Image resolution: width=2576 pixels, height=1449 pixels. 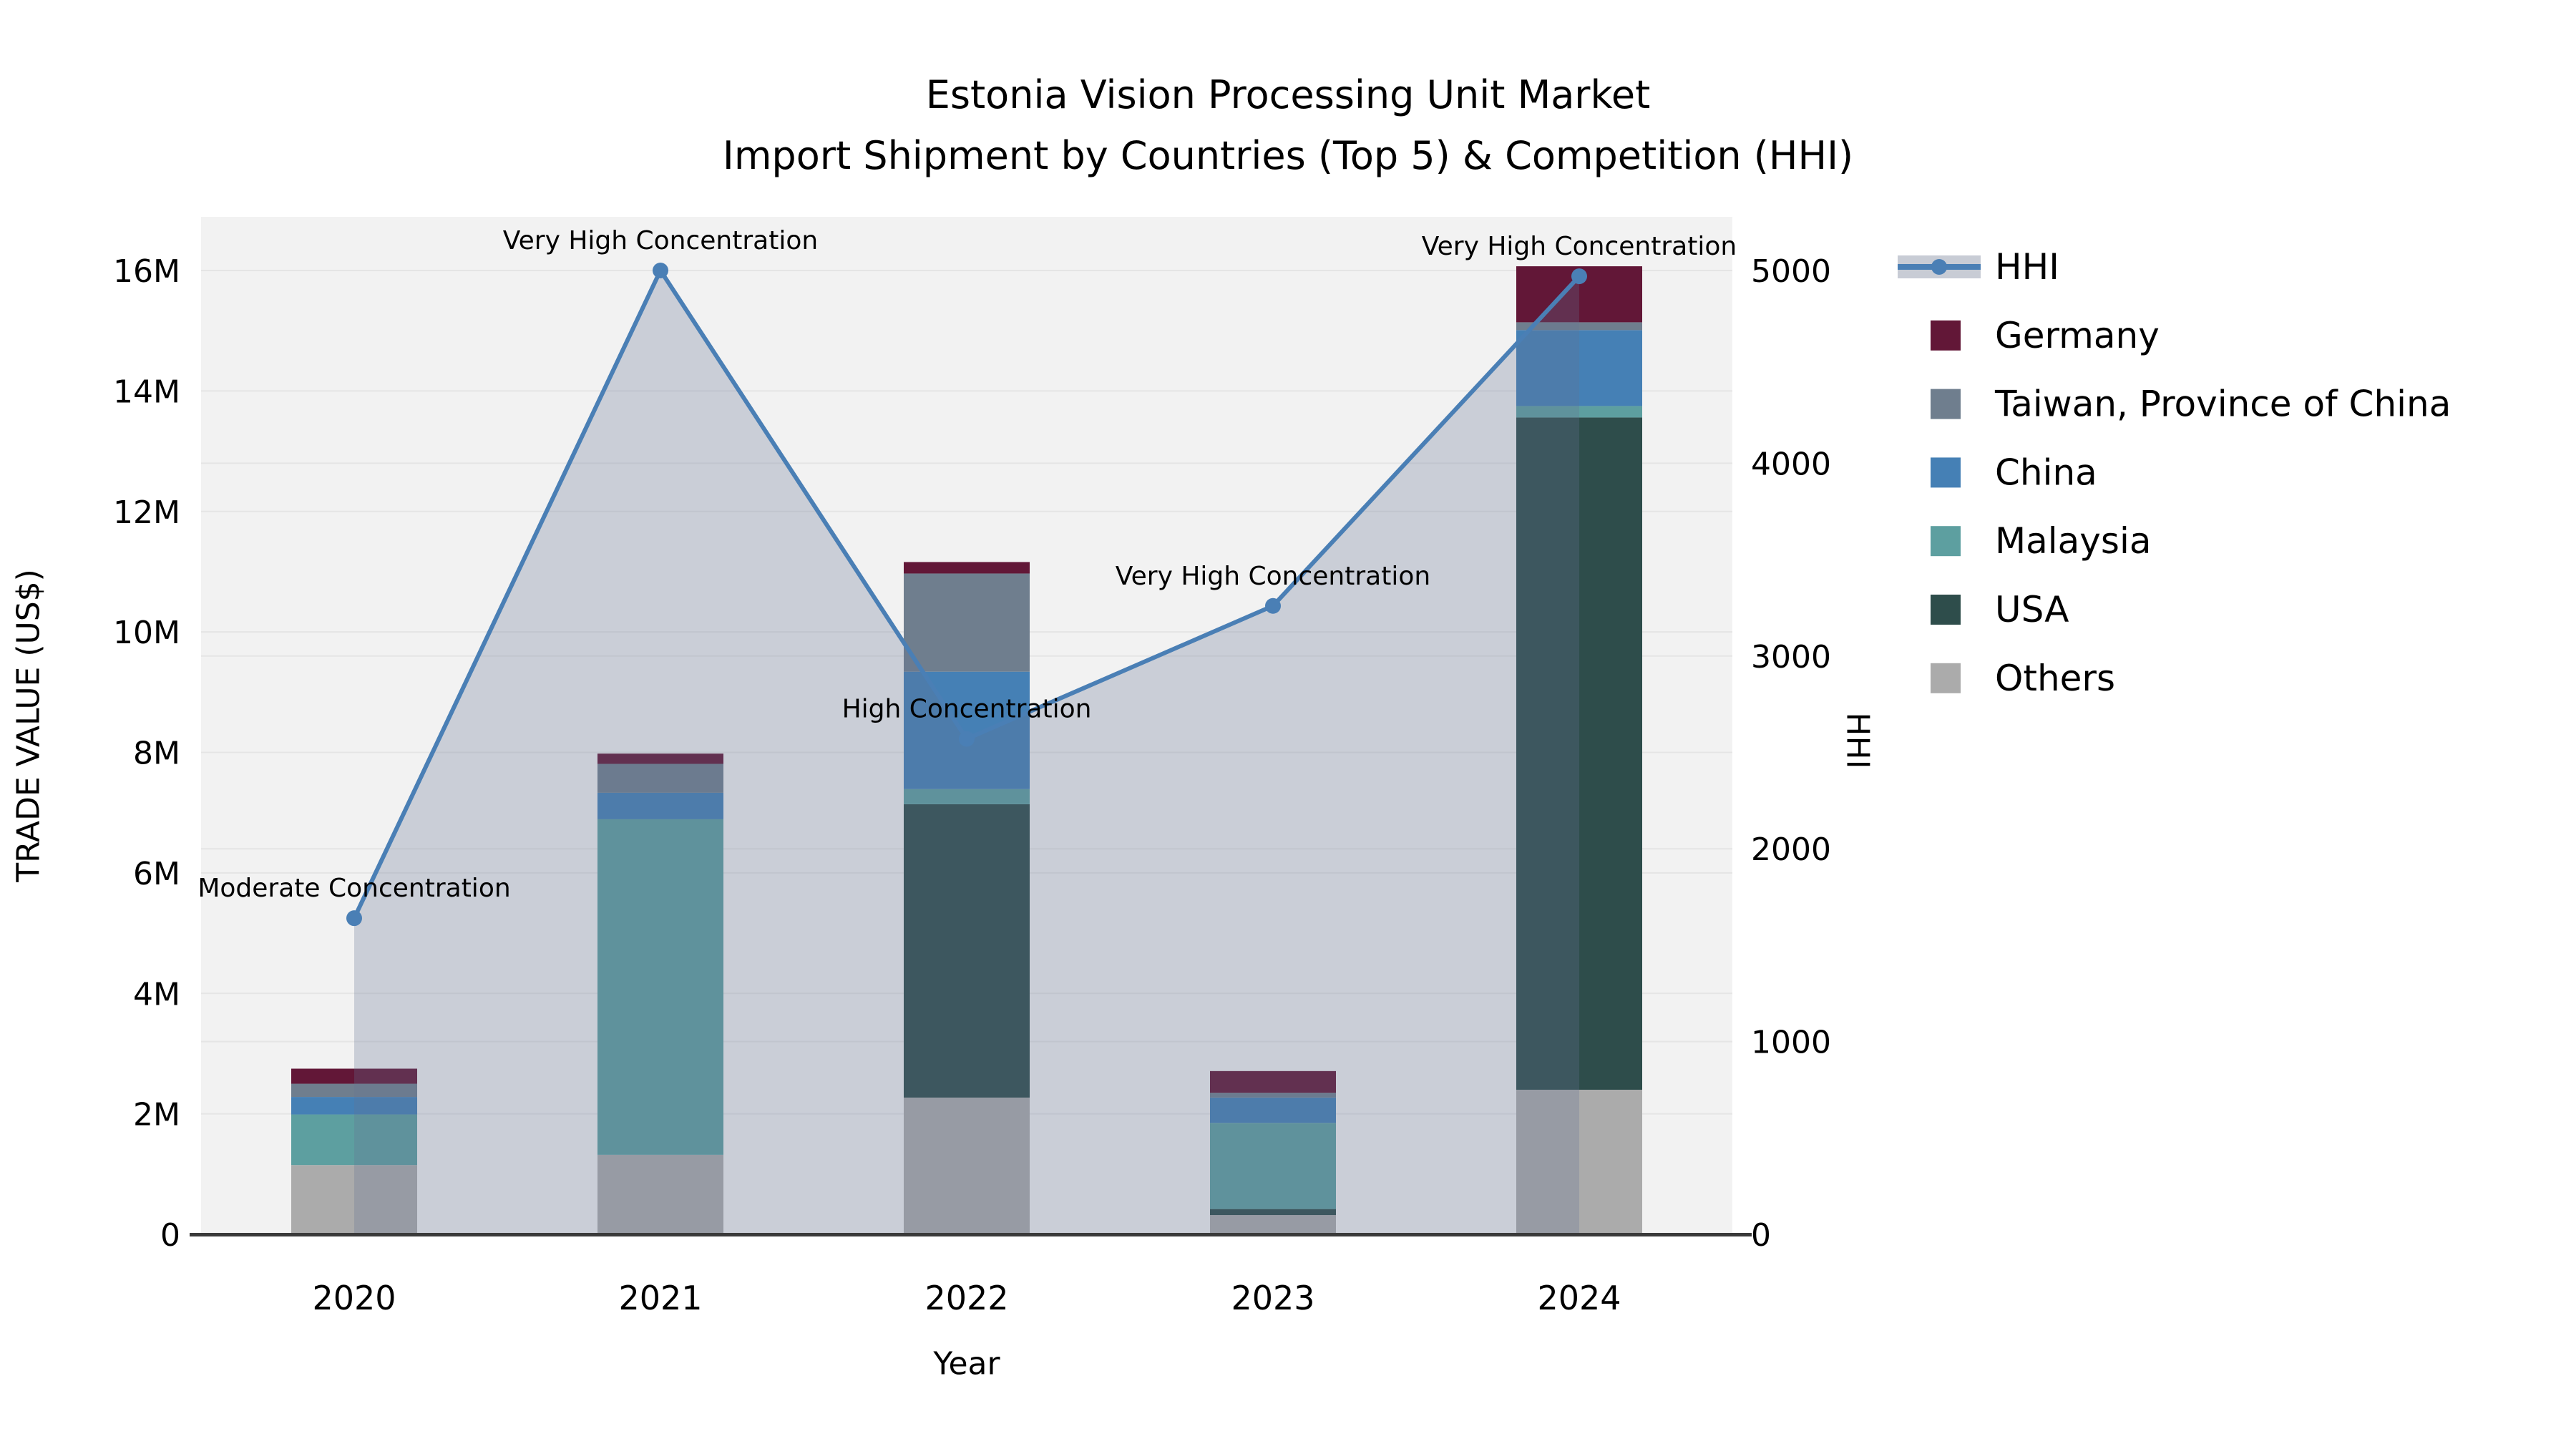 What do you see at coordinates (966, 1298) in the screenshot?
I see `x-tick-label-2022: 2022` at bounding box center [966, 1298].